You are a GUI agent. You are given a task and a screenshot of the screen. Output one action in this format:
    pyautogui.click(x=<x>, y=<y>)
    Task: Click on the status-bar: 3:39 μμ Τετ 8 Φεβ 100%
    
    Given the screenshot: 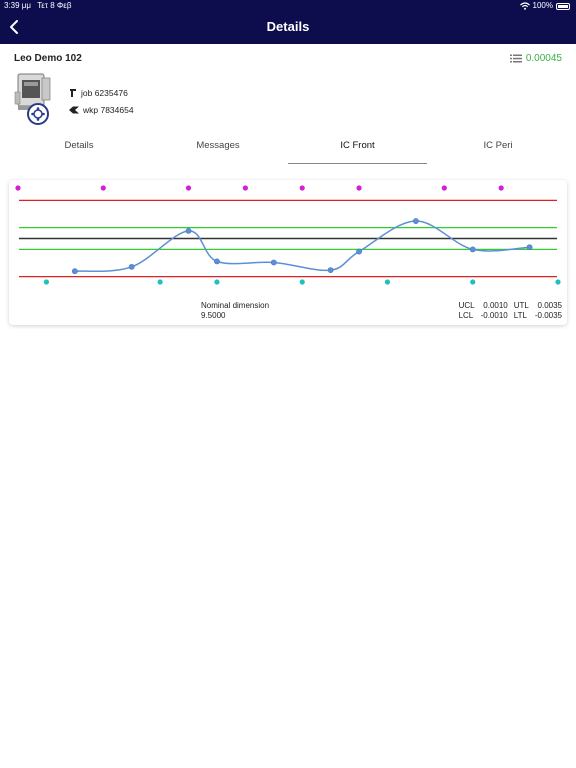 What is the action you would take?
    pyautogui.click(x=288, y=6)
    